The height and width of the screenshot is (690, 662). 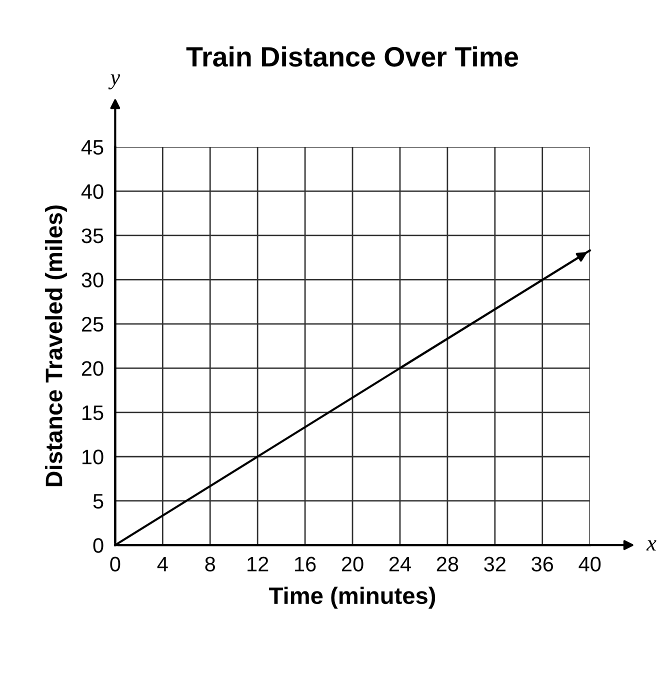 What do you see at coordinates (93, 457) in the screenshot?
I see `y-tick-label: 10` at bounding box center [93, 457].